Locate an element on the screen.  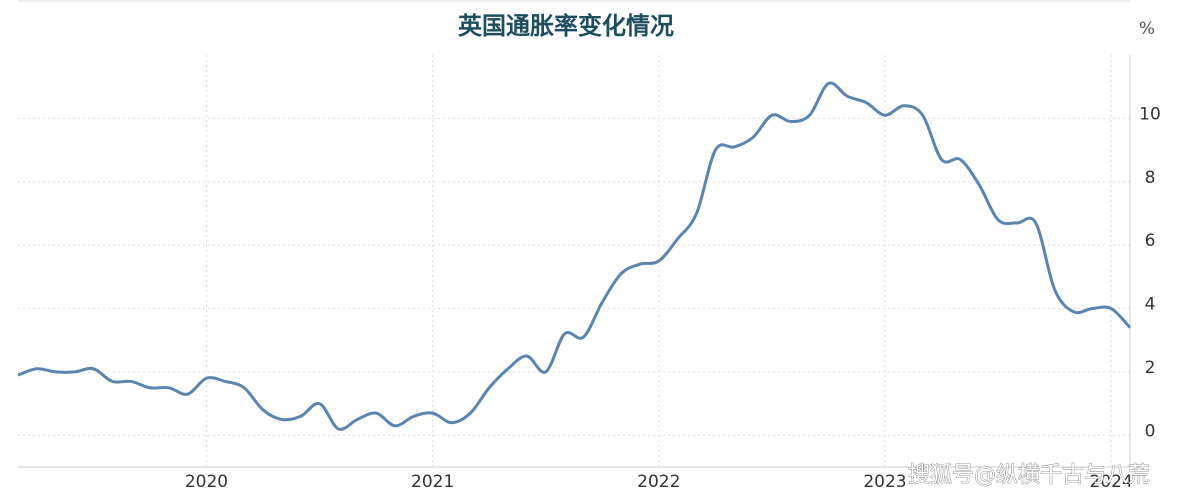
x-tick-label: 2023 is located at coordinates (884, 482).